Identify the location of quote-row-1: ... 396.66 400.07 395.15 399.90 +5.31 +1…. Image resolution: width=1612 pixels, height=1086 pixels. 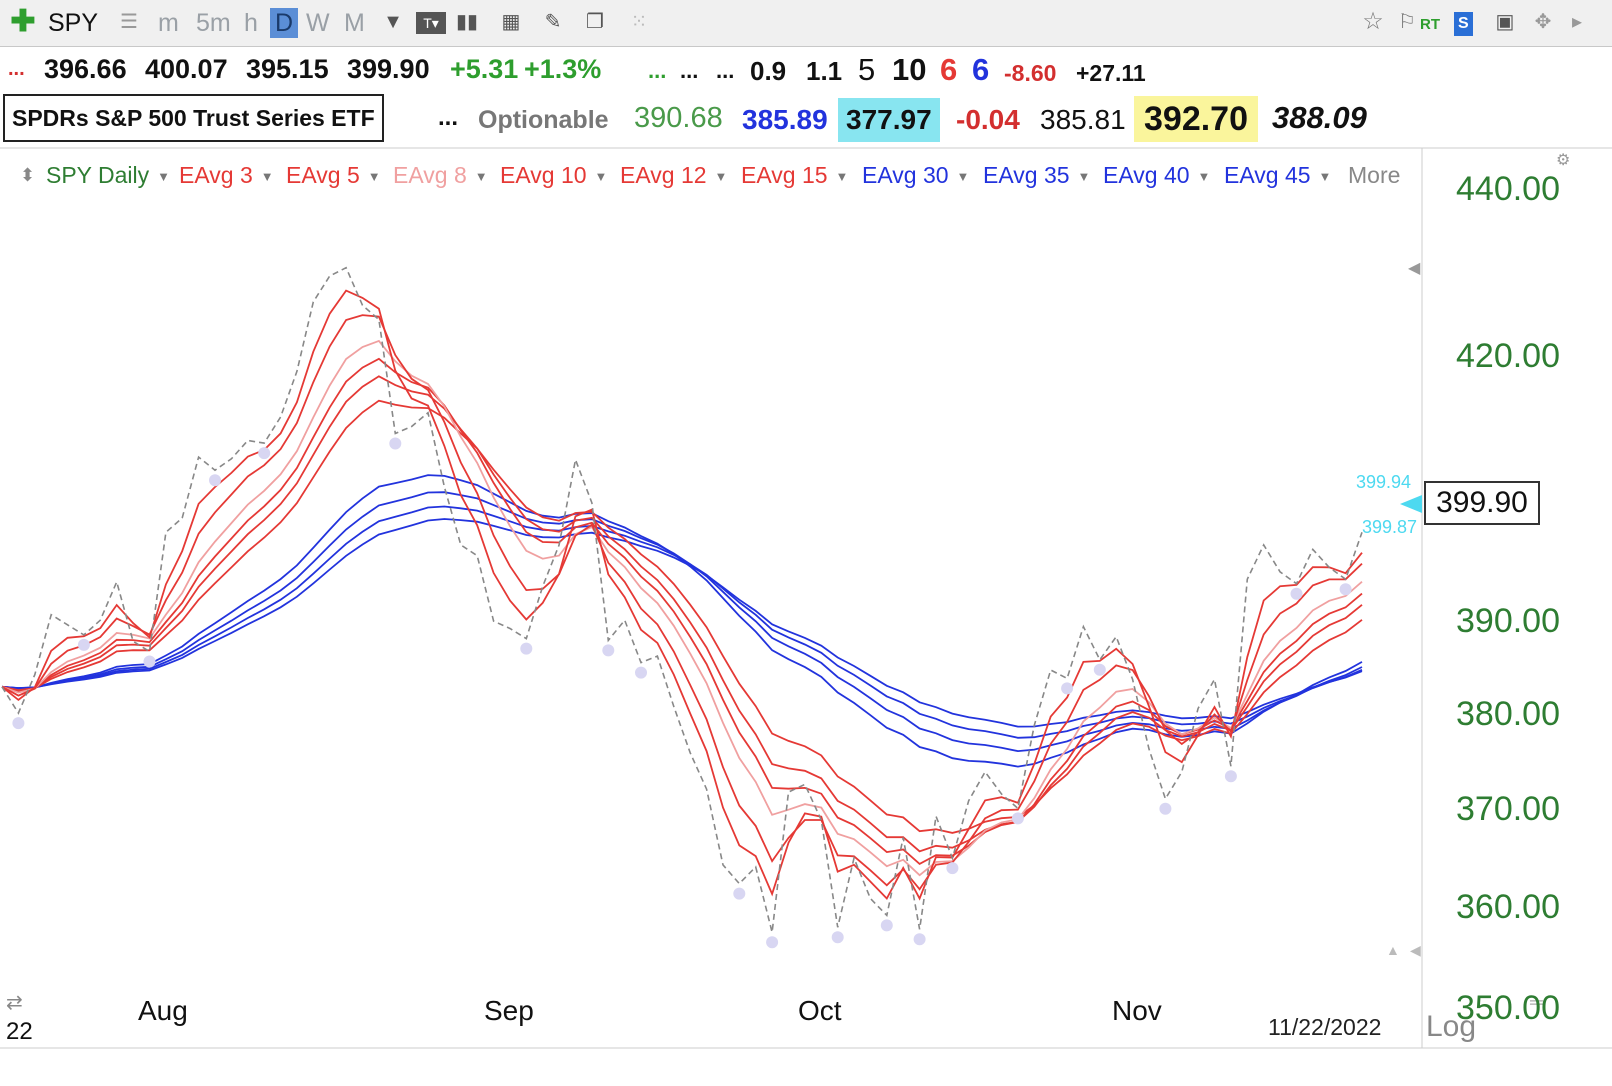
(806, 72).